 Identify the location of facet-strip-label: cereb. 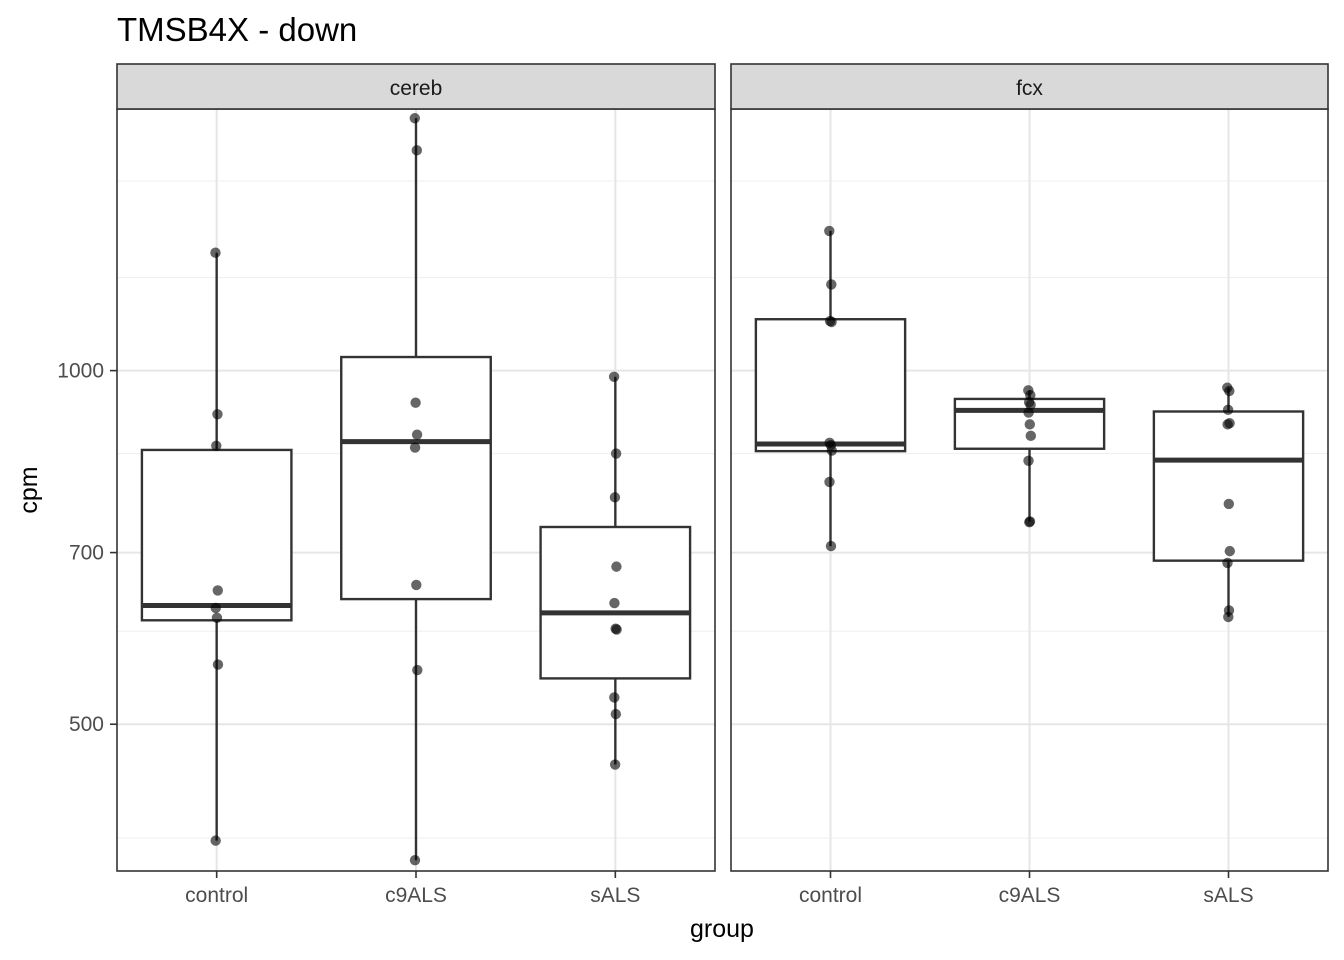
(416, 88).